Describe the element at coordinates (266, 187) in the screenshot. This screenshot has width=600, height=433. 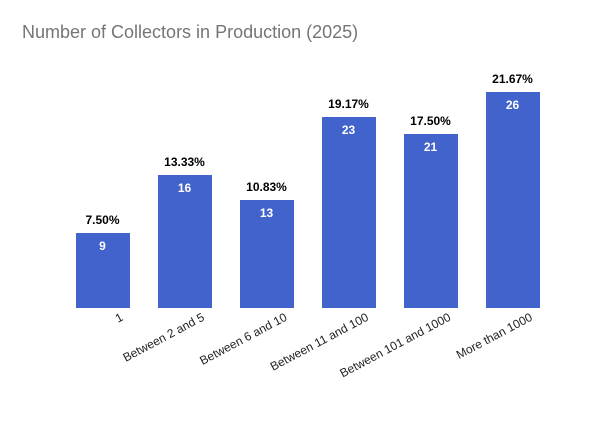
I see `bar-percent-label: 10.83%` at that location.